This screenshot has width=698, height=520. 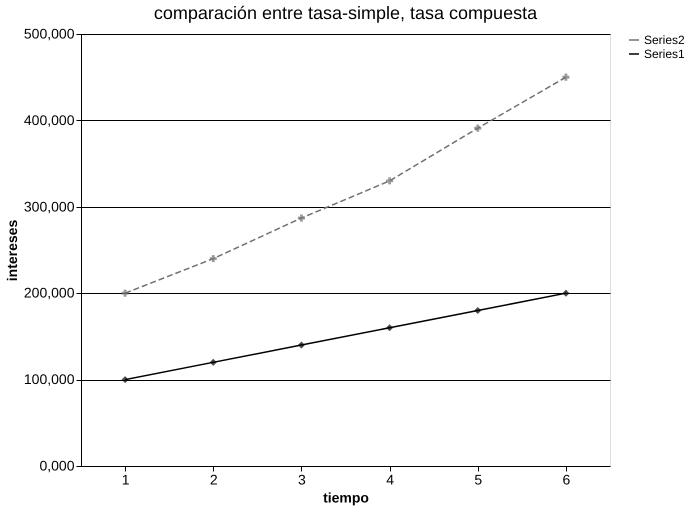 I want to click on y-tick-label: 100,000, so click(x=49, y=379).